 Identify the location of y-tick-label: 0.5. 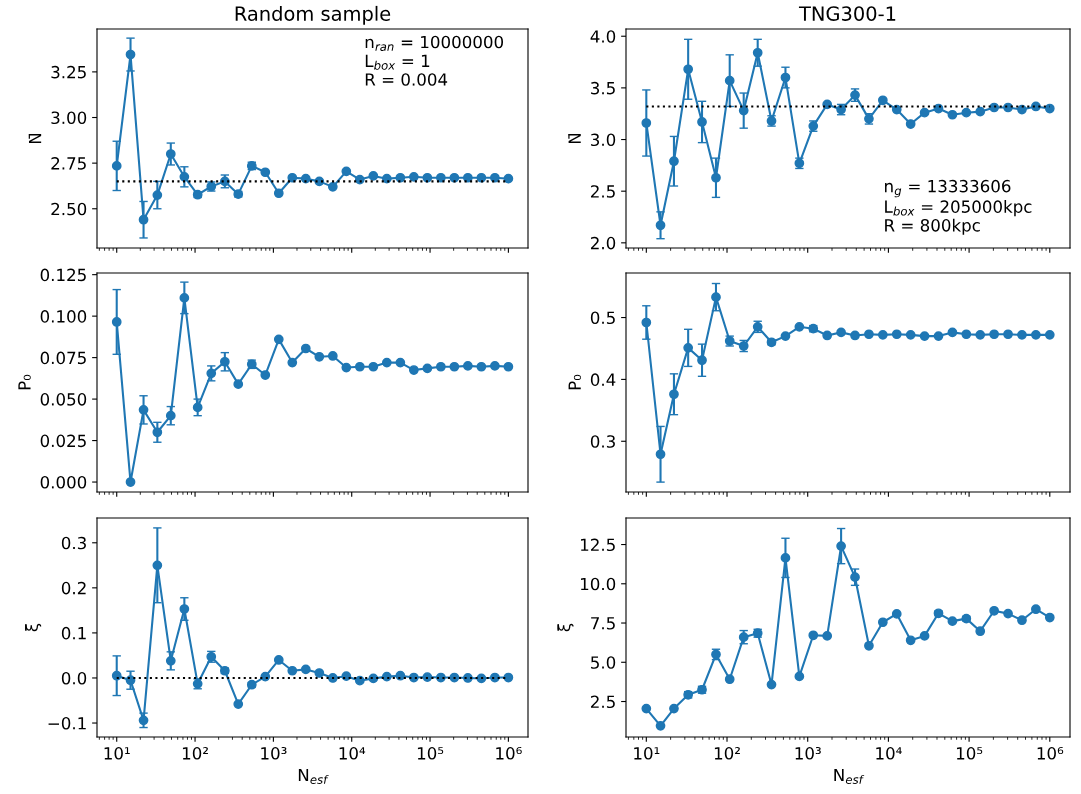
(602, 318).